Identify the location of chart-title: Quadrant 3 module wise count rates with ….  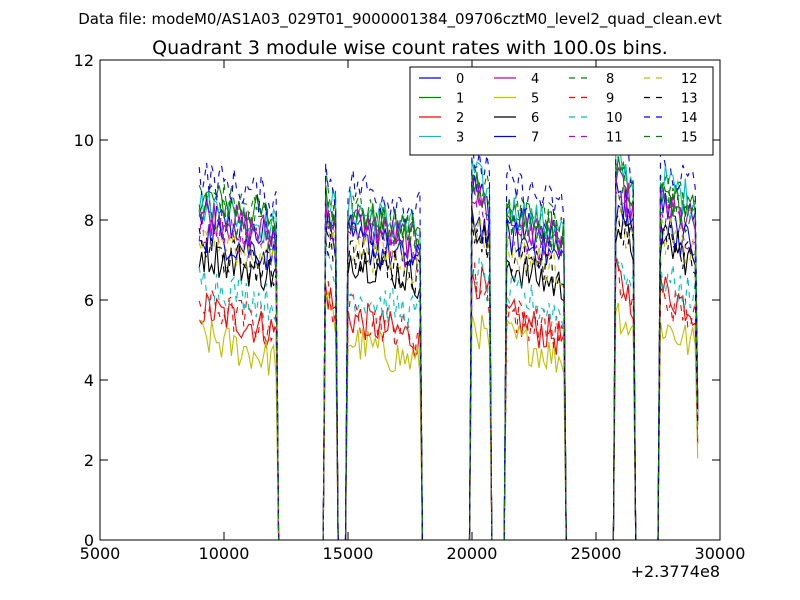
(410, 48).